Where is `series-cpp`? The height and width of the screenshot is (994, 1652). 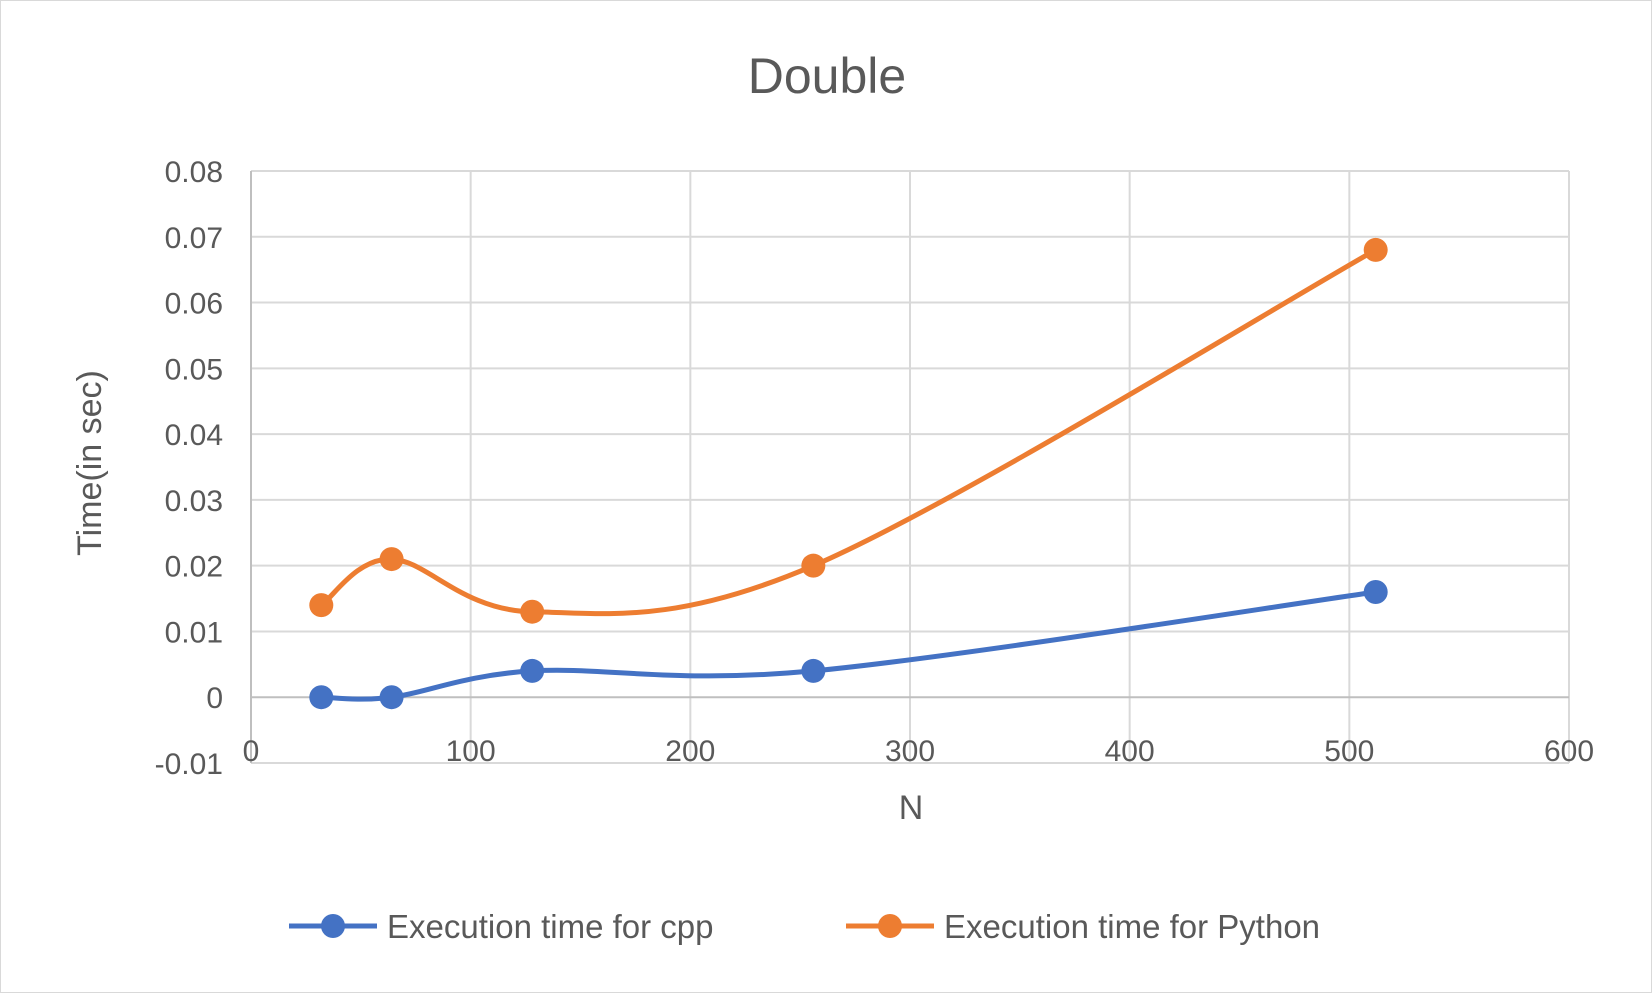
series-cpp is located at coordinates (848, 644).